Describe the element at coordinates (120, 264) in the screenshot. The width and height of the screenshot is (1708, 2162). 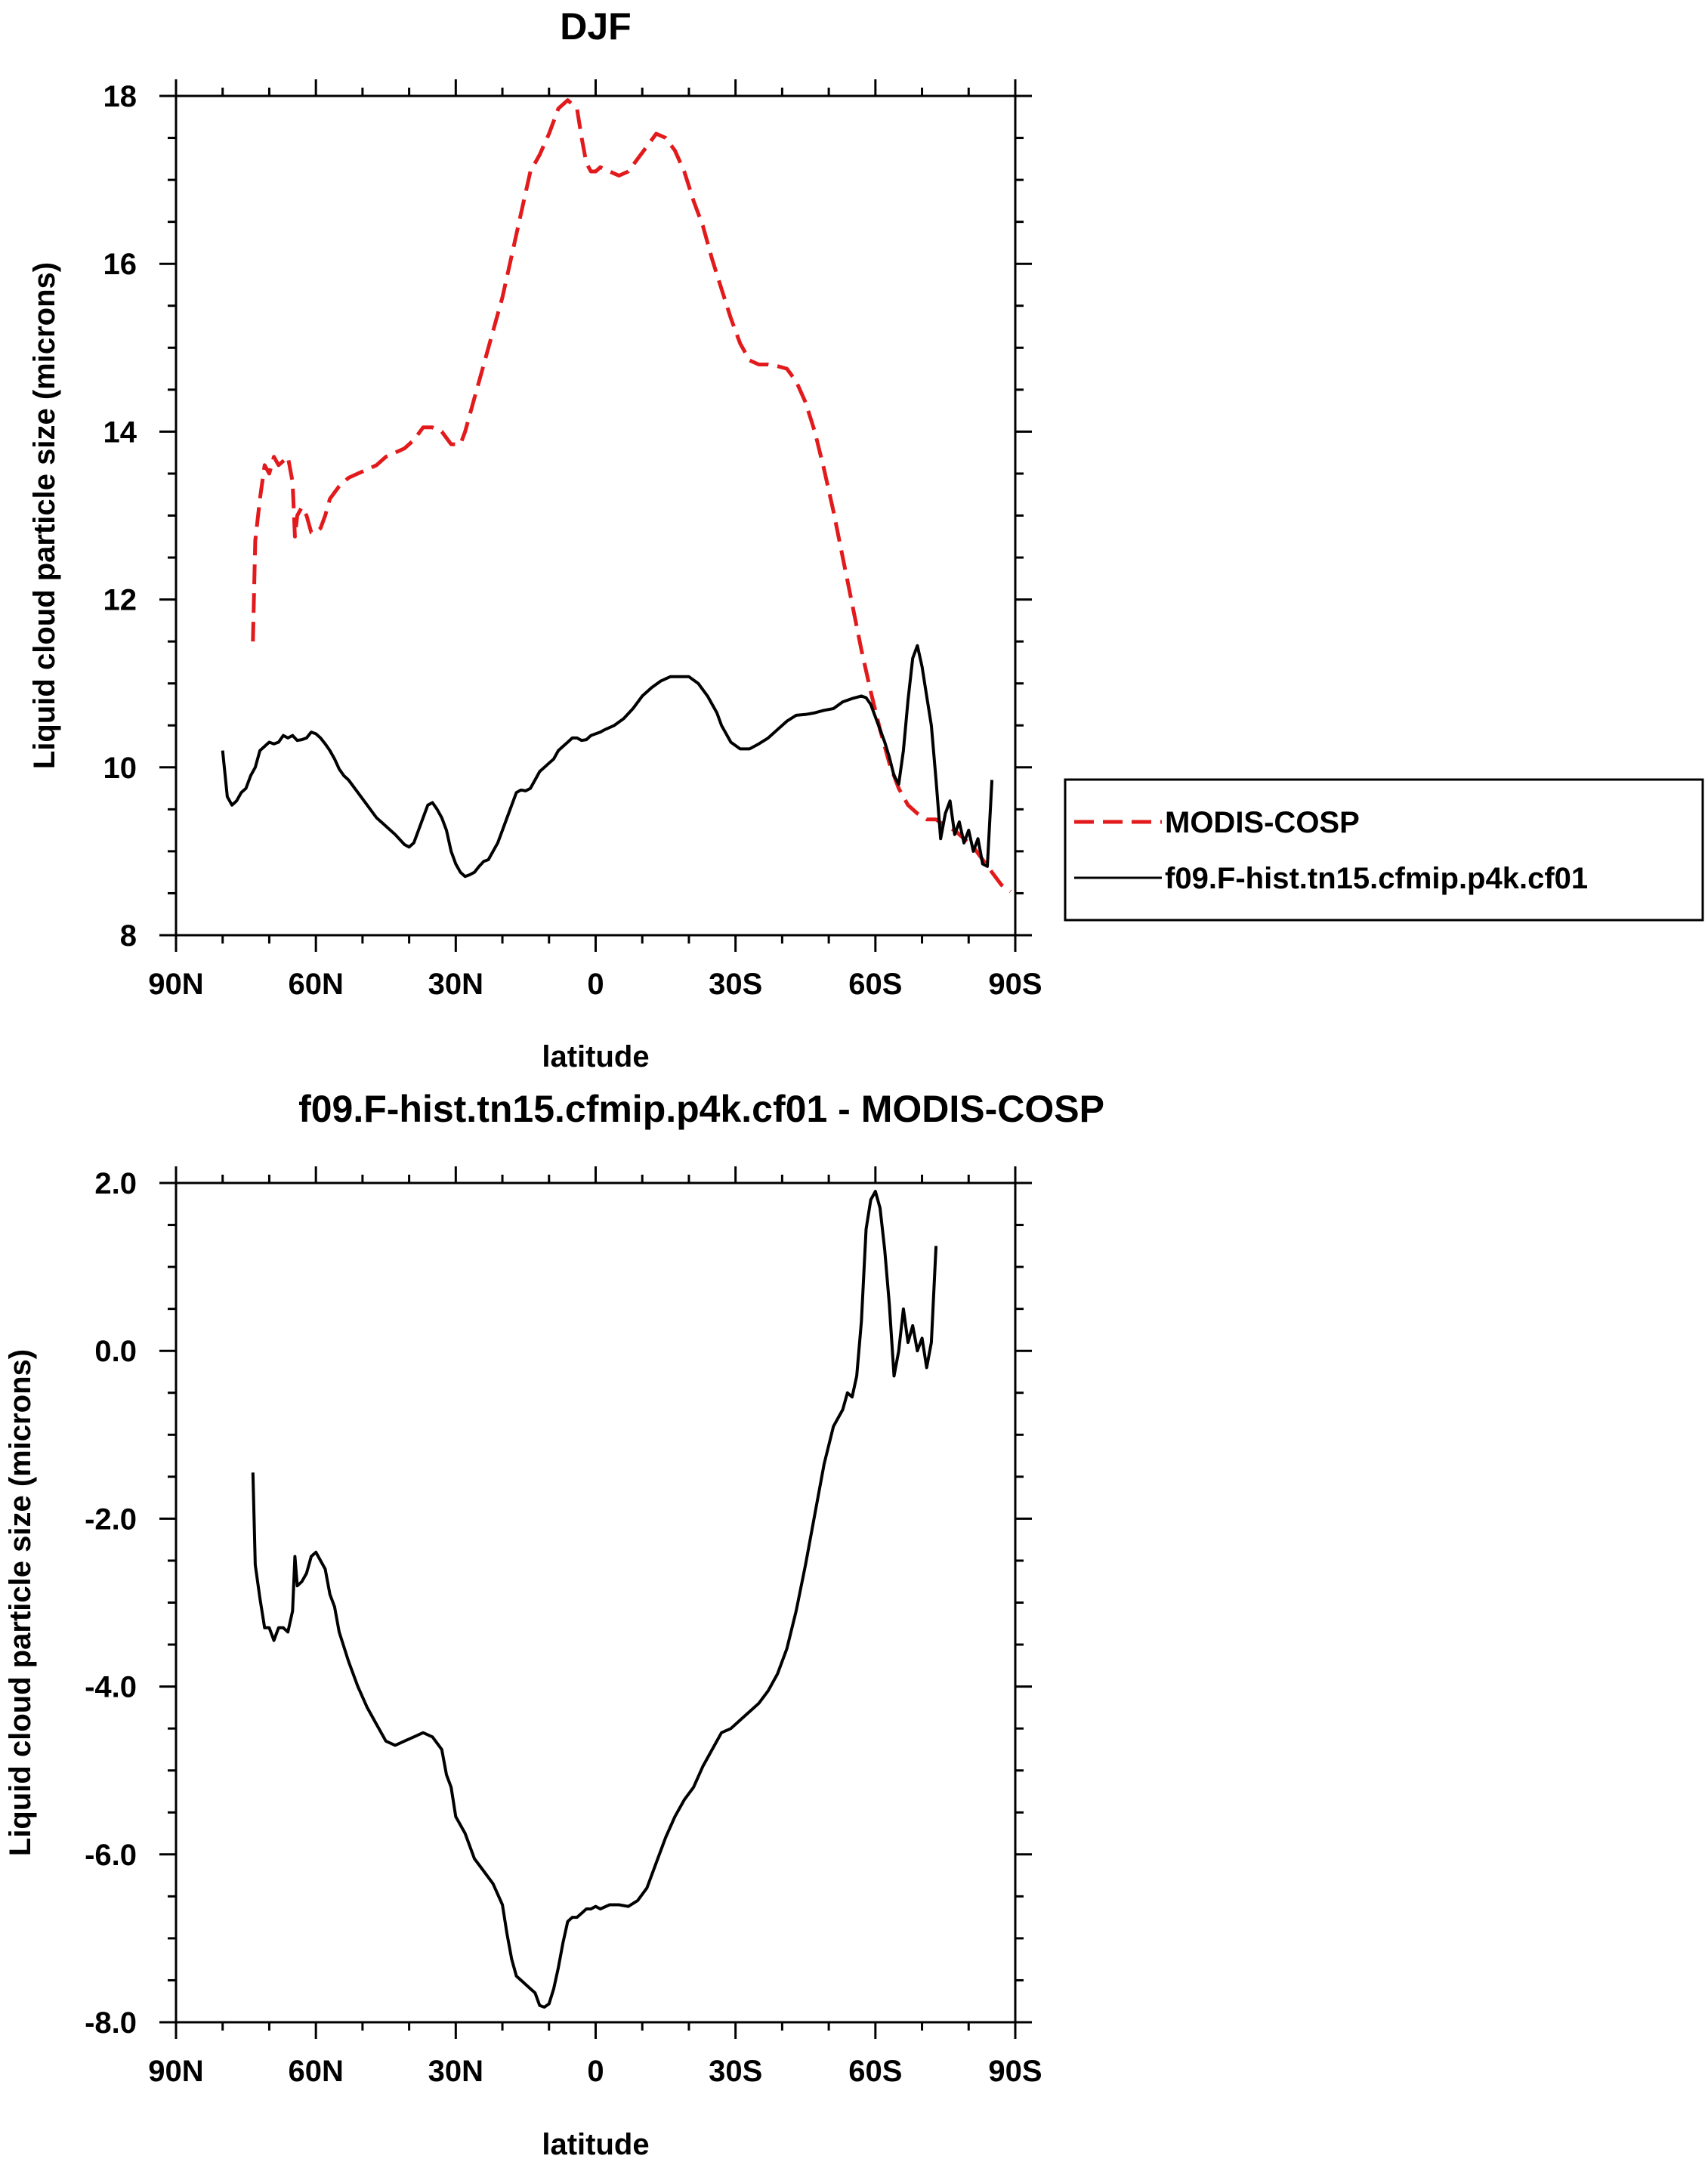
I see `y-tick-label: 16` at that location.